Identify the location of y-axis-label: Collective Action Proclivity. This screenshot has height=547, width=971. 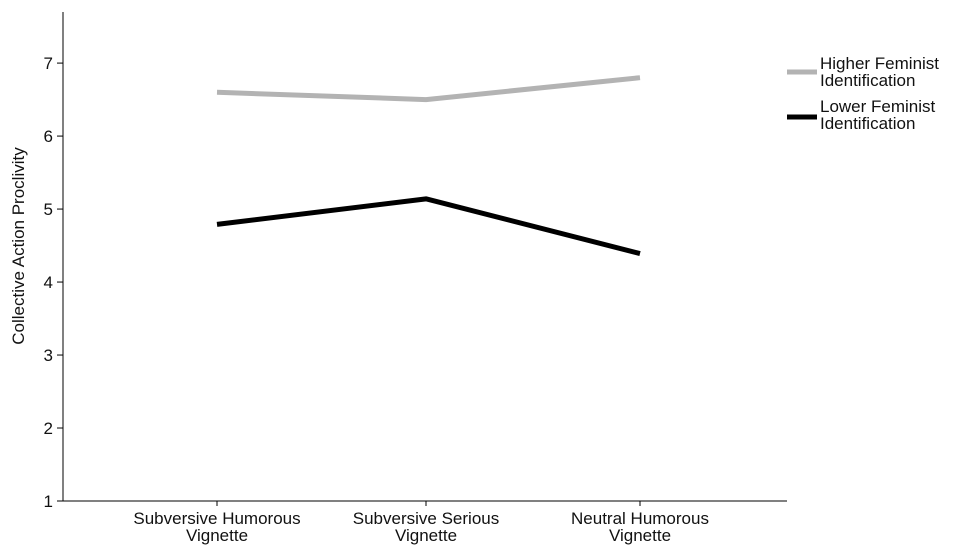
(18, 246).